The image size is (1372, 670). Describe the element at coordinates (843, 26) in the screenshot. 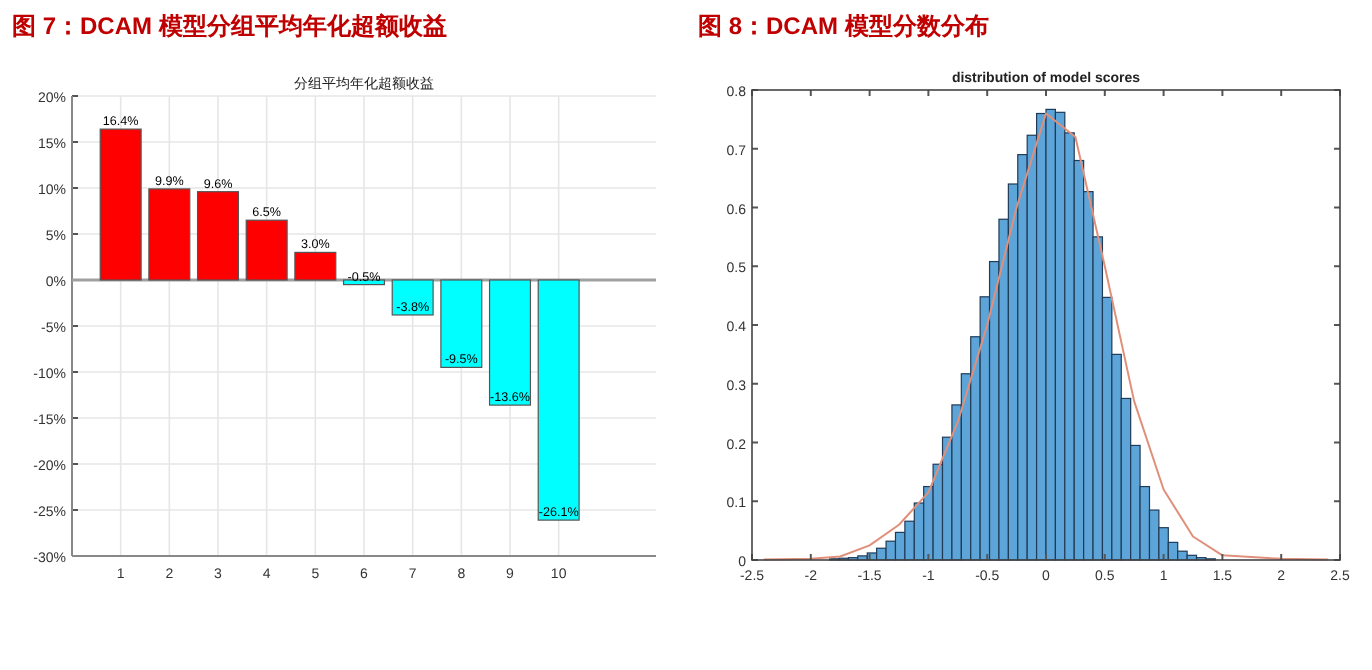

I see `chart-title: 图 8：DCAM 模型分数分布` at that location.